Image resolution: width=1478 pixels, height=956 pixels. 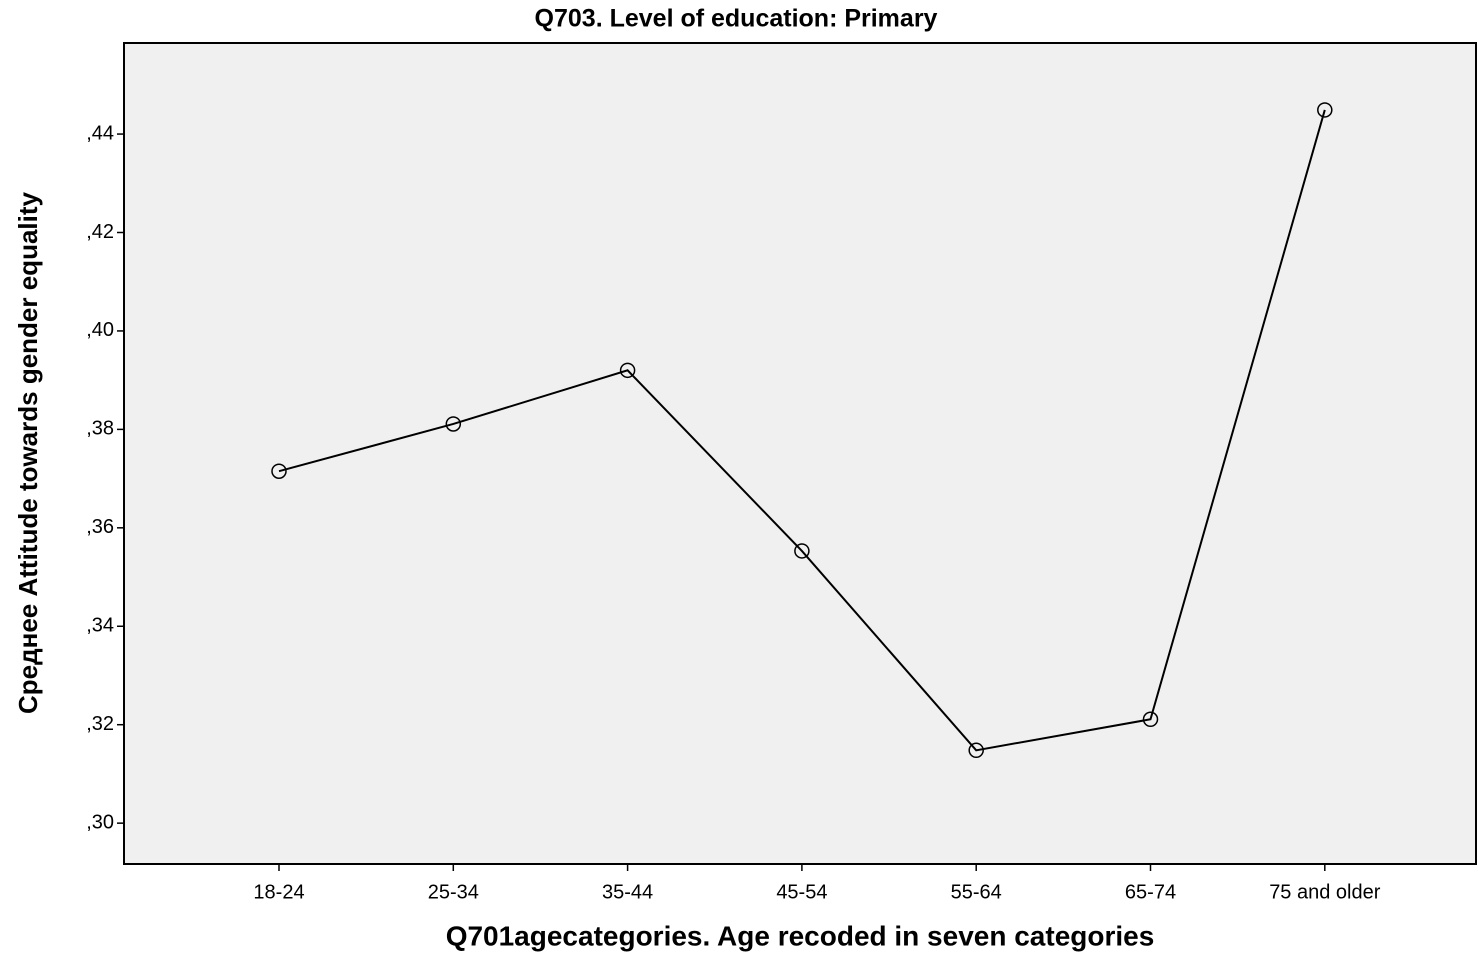 What do you see at coordinates (1325, 892) in the screenshot?
I see `x-tick-label: 75 and older` at bounding box center [1325, 892].